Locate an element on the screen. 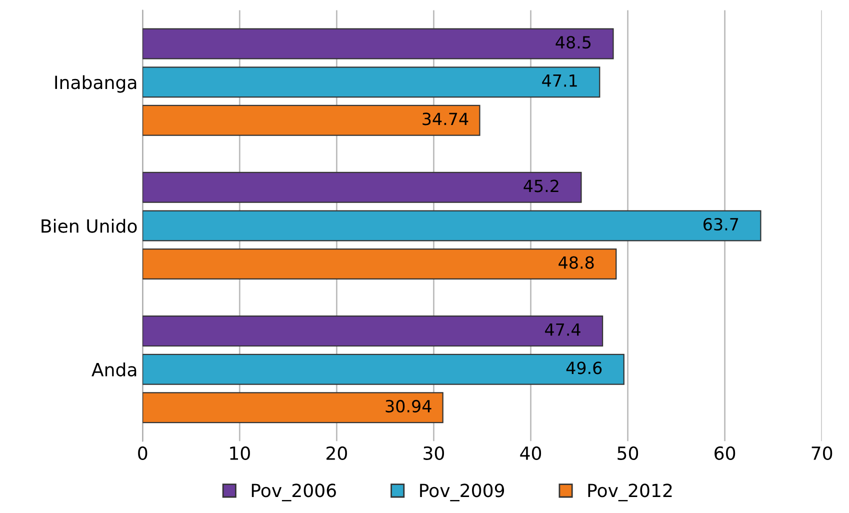 The height and width of the screenshot is (513, 849). data-label: 34.74 is located at coordinates (445, 119).